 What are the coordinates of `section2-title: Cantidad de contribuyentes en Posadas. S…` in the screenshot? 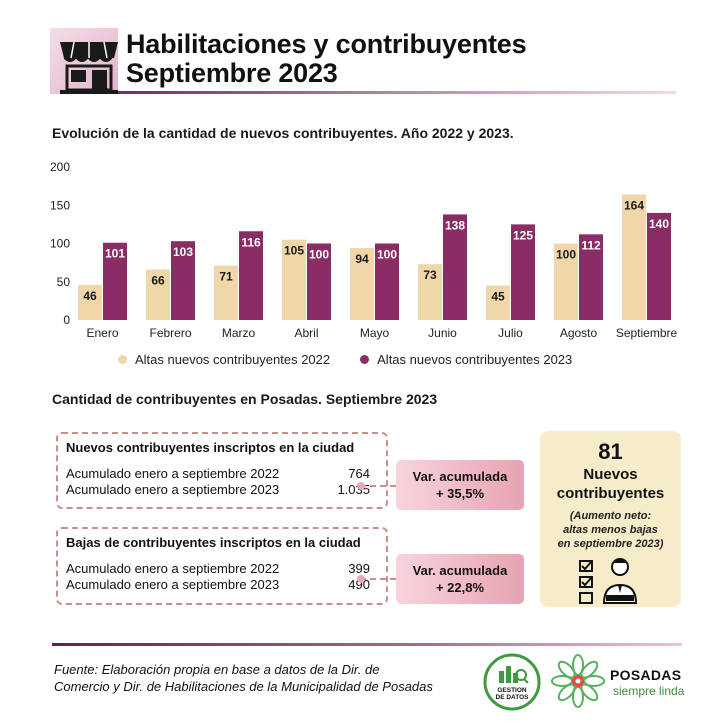 It's located at (245, 399).